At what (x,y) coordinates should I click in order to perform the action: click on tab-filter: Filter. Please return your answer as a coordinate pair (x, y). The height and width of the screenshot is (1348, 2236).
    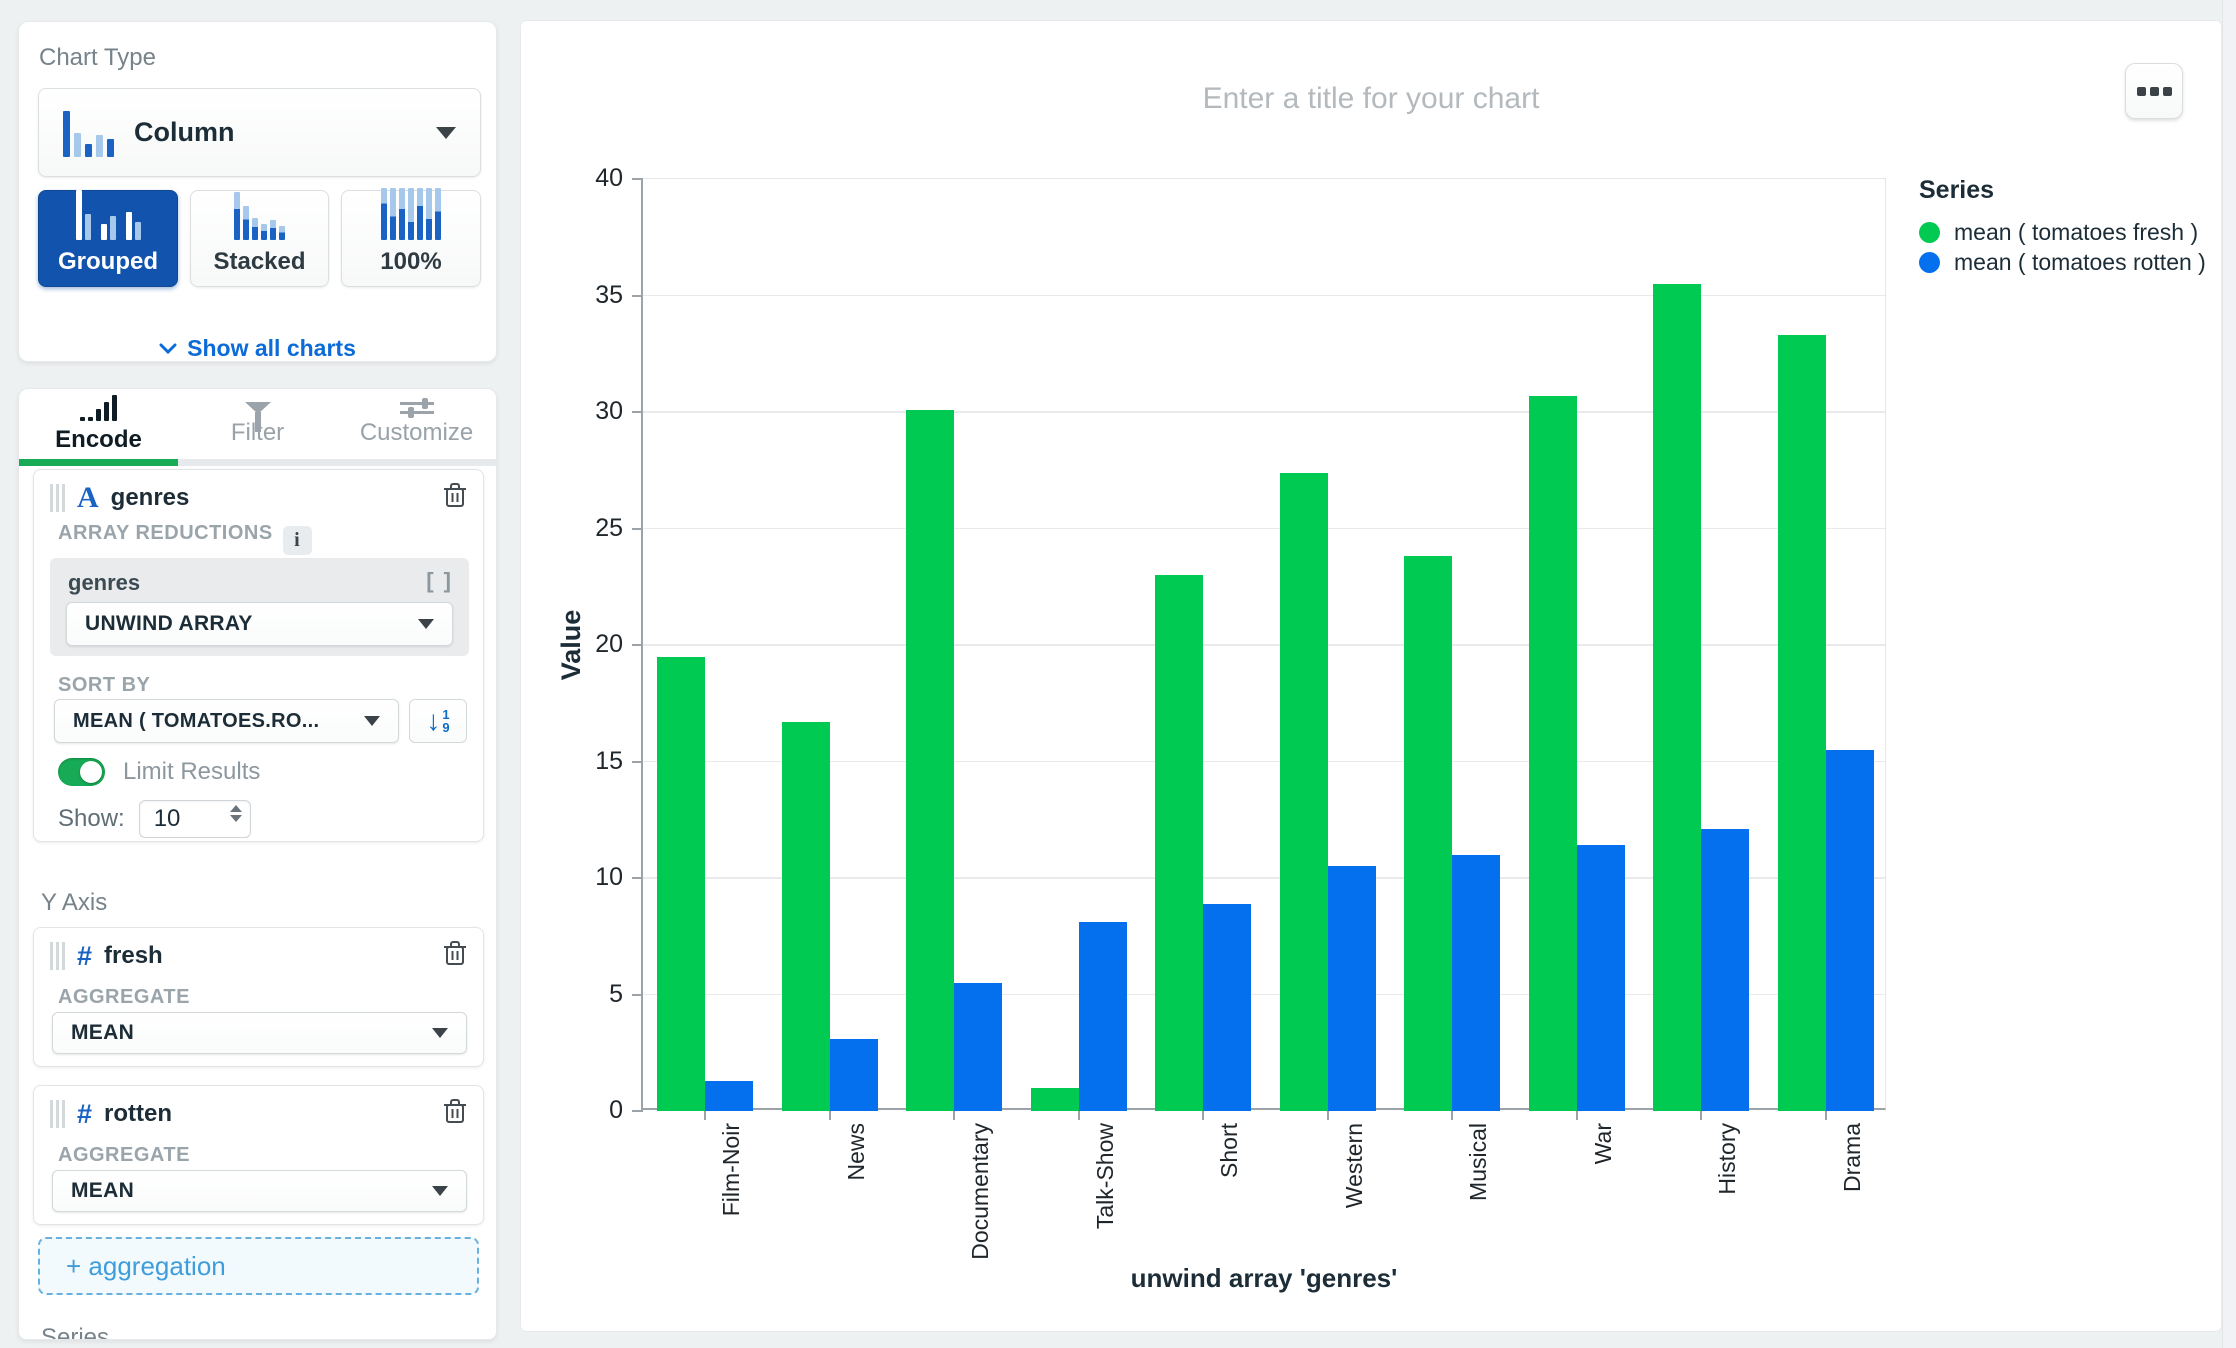
    Looking at the image, I should click on (257, 424).